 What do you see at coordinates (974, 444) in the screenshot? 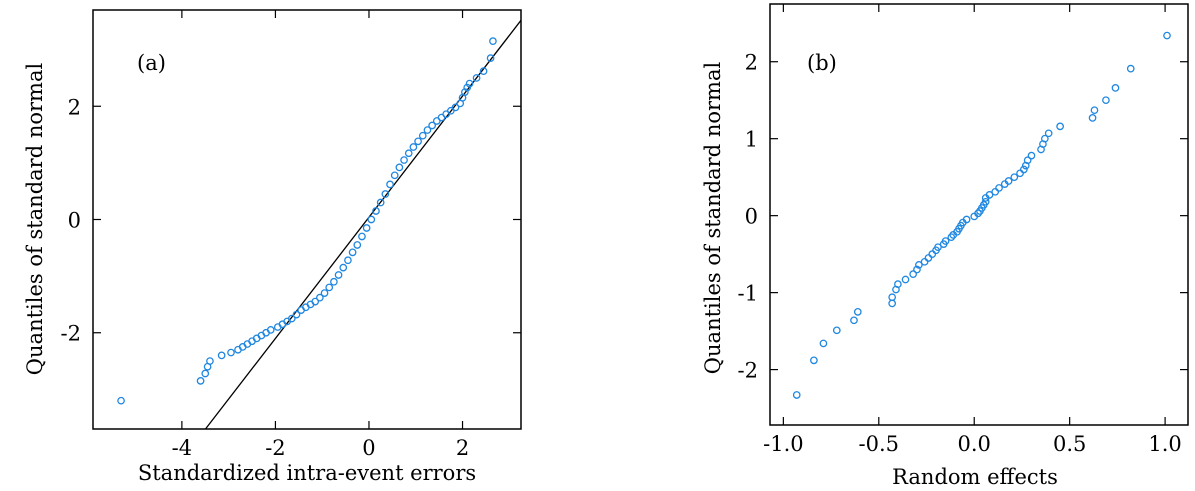
I see `panel-b-x-tick-label: 0.0` at bounding box center [974, 444].